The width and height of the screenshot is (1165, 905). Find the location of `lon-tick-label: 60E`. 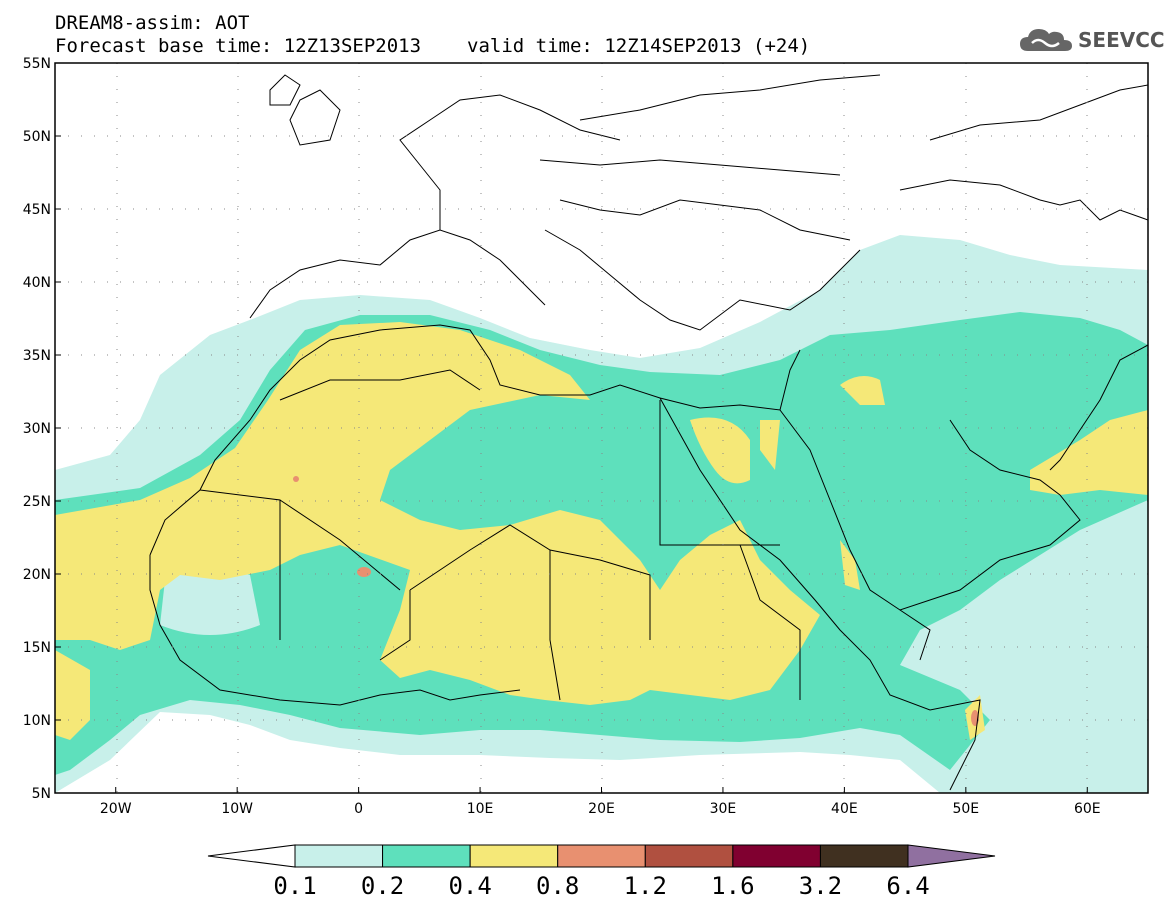

lon-tick-label: 60E is located at coordinates (1087, 809).